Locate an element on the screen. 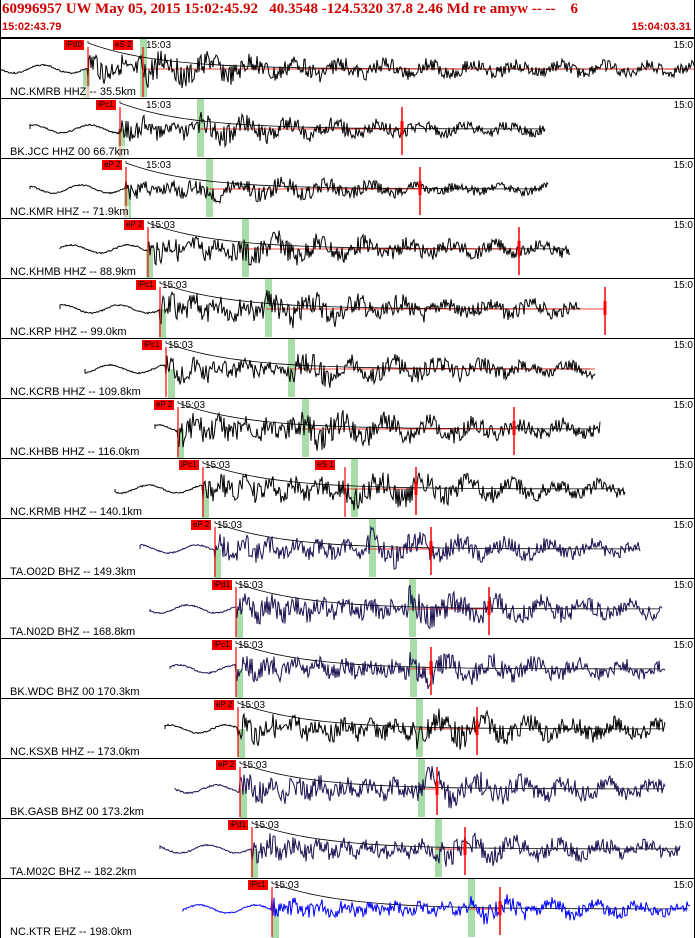 The image size is (695, 938). seismogram-trace: eP 2 15:03 15:0 NC.KHMB HHZ -- 88.9km is located at coordinates (347, 248).